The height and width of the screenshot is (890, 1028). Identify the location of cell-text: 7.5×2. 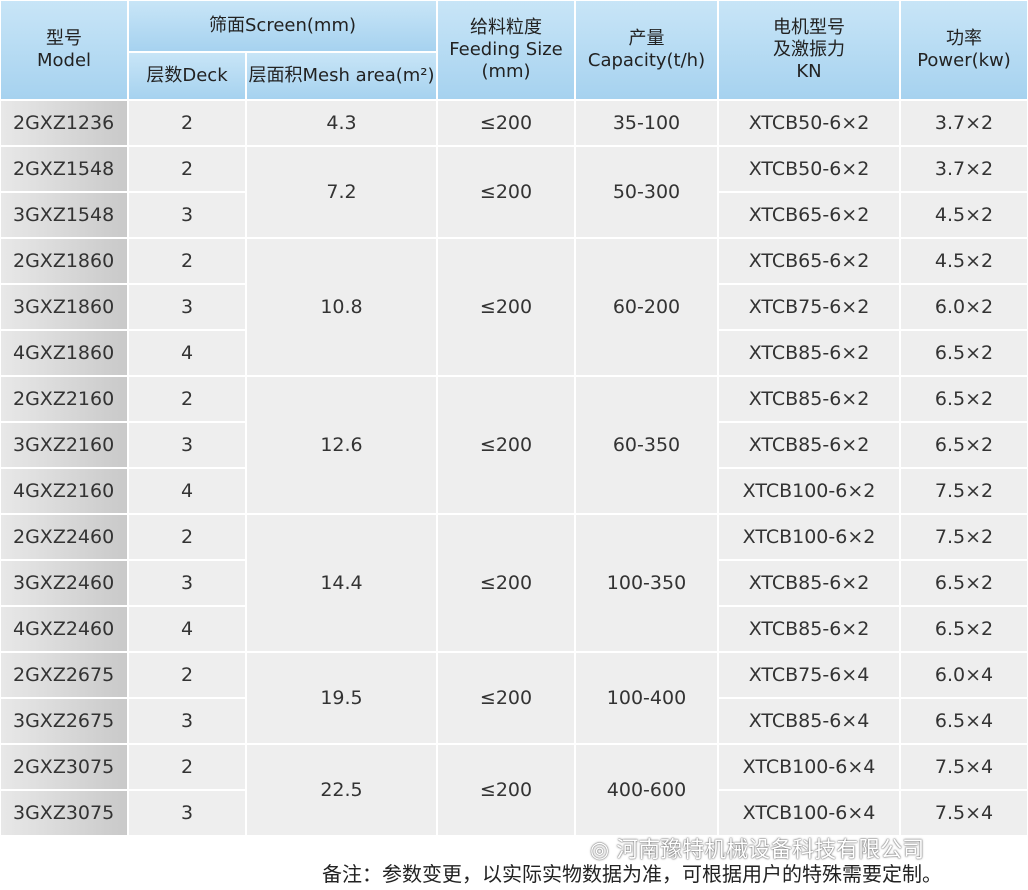
(964, 491).